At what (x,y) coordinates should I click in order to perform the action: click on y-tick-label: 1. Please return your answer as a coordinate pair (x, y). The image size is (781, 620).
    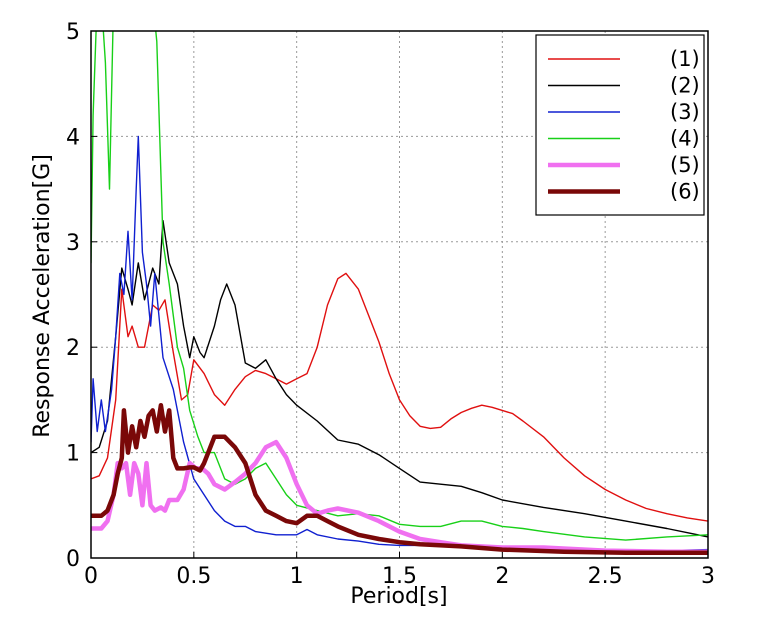
    Looking at the image, I should click on (73, 454).